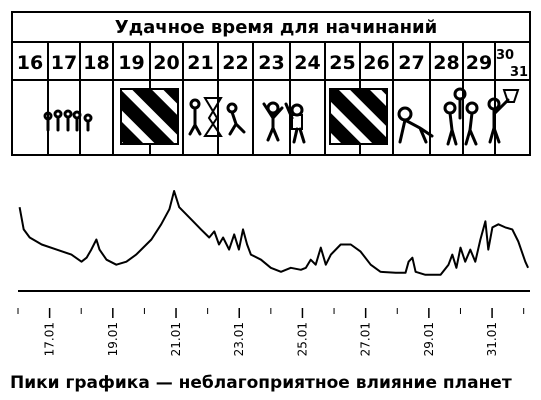 Image resolution: width=541 pixels, height=400 pixels. Describe the element at coordinates (113, 339) in the screenshot. I see `x-tick-label: 19.01` at that location.